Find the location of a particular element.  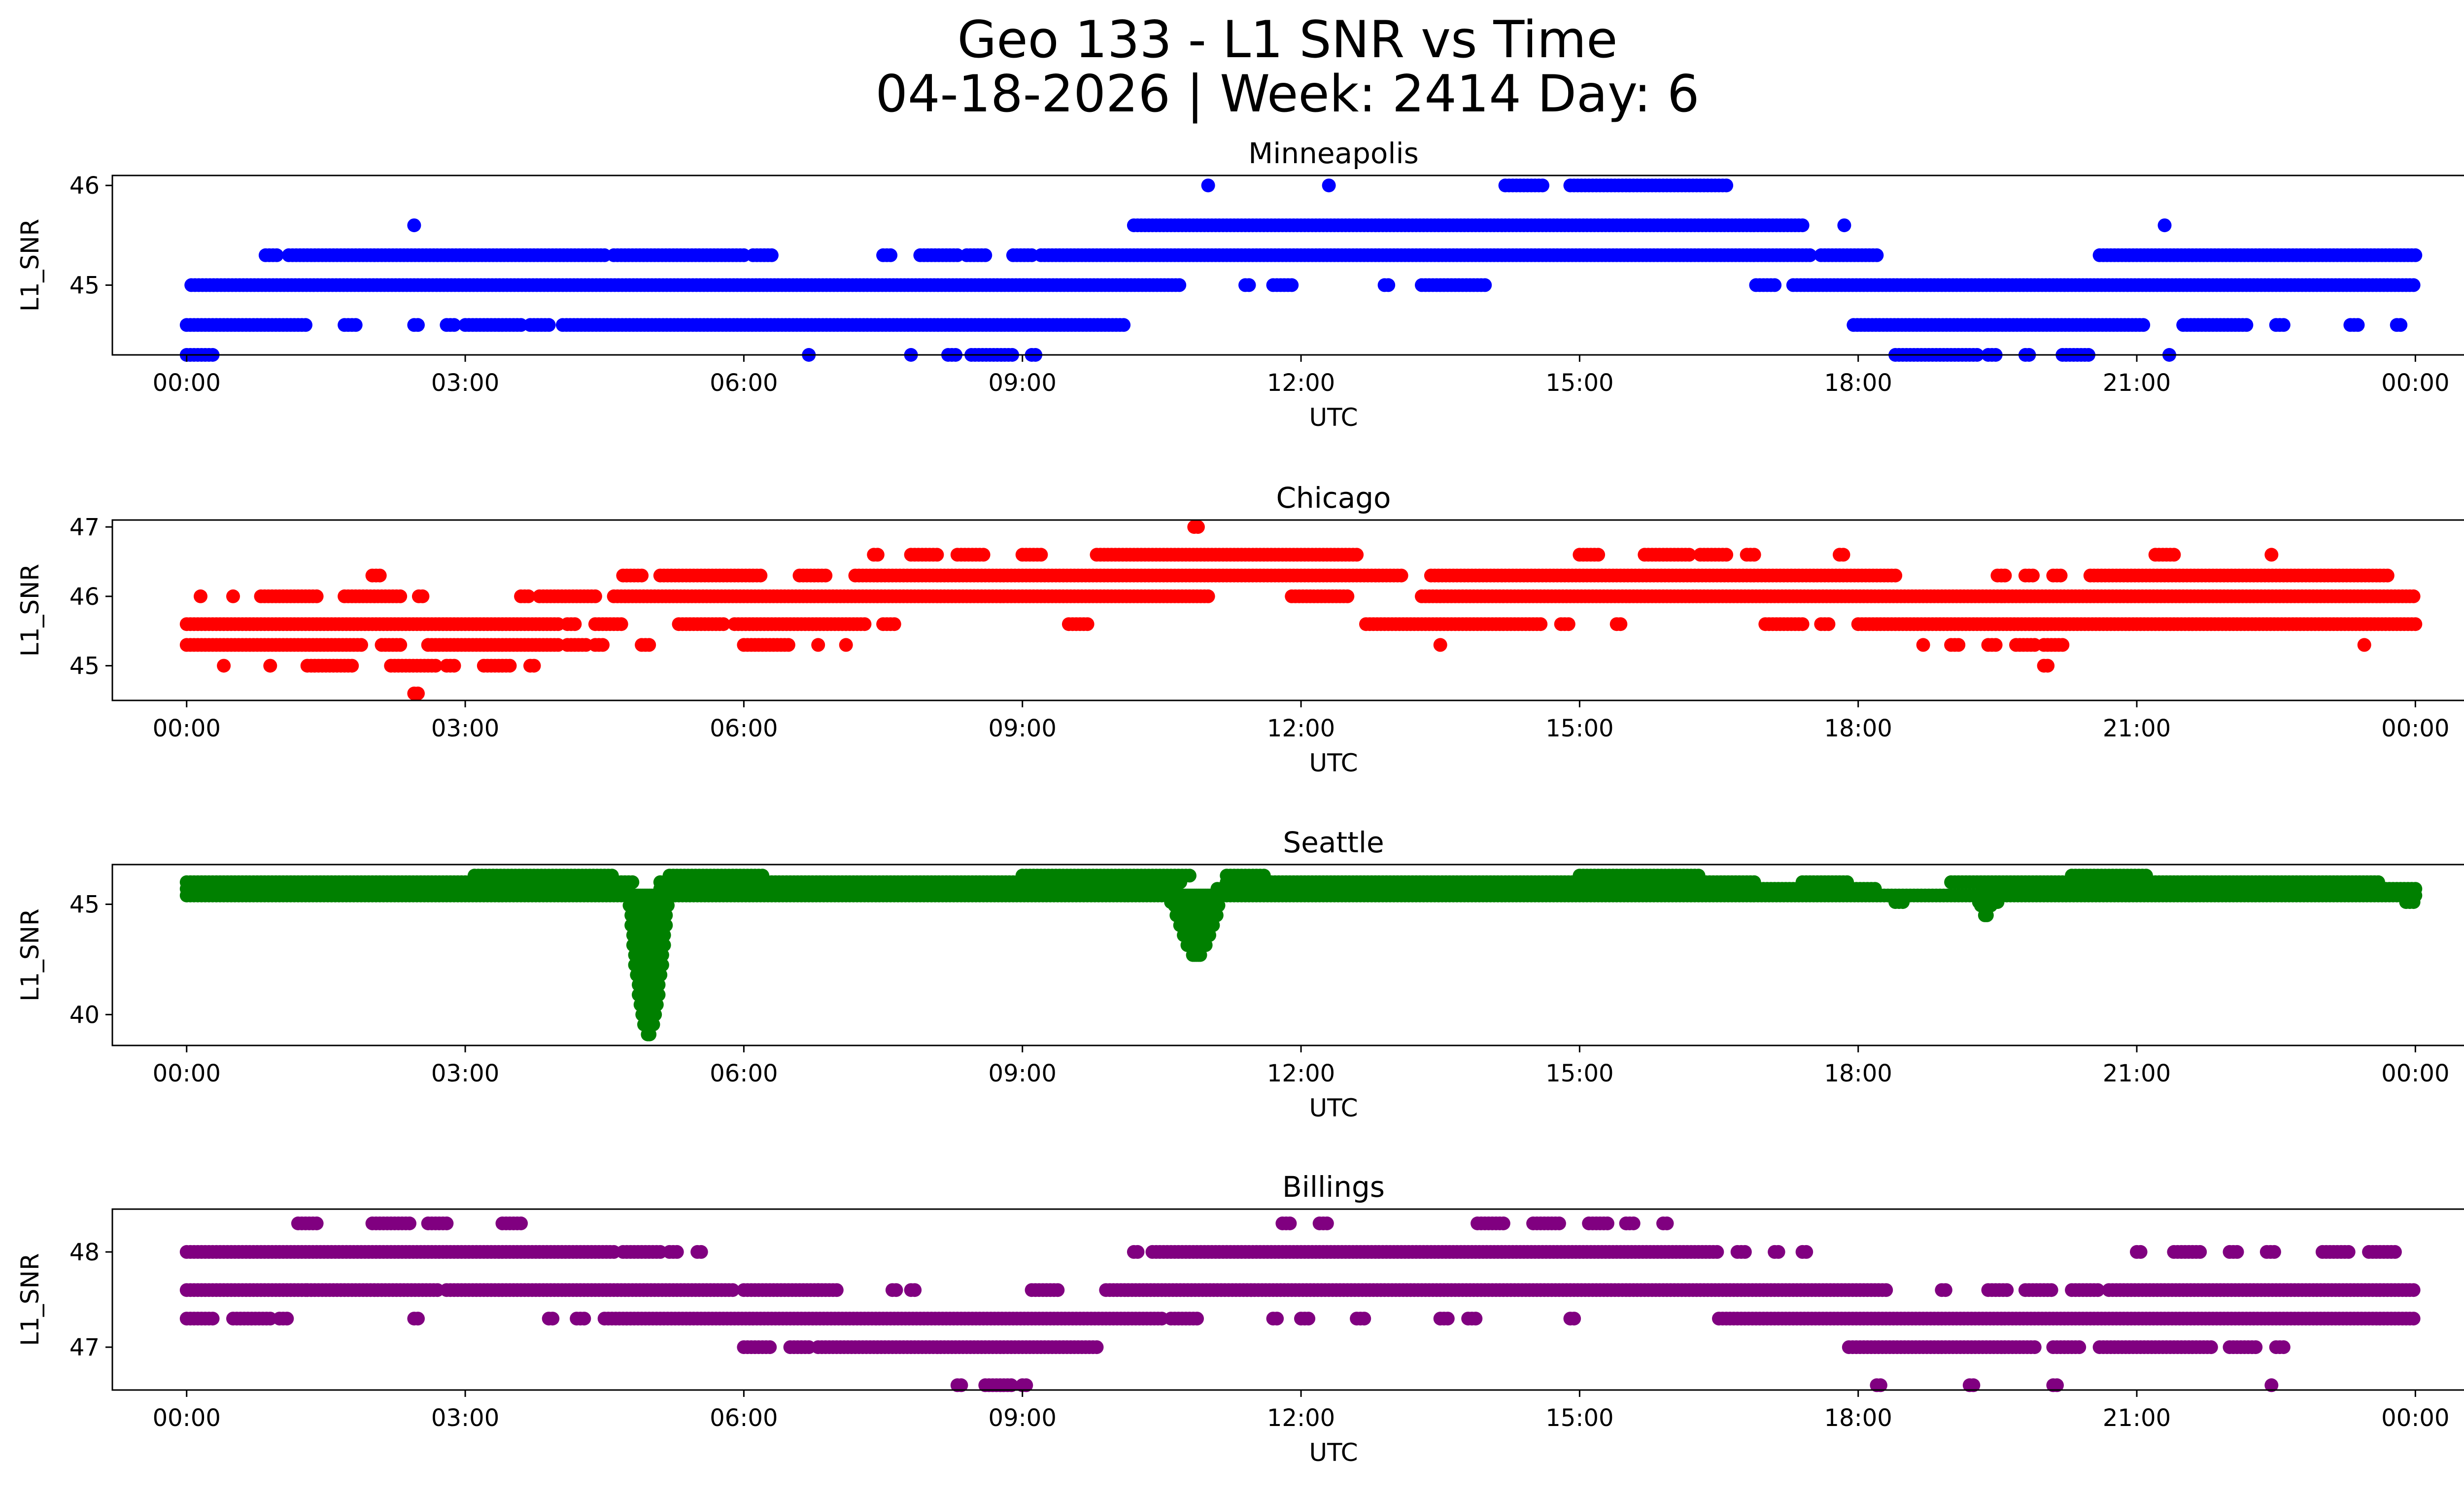

x-tick-label: 21:00 is located at coordinates (2137, 383).